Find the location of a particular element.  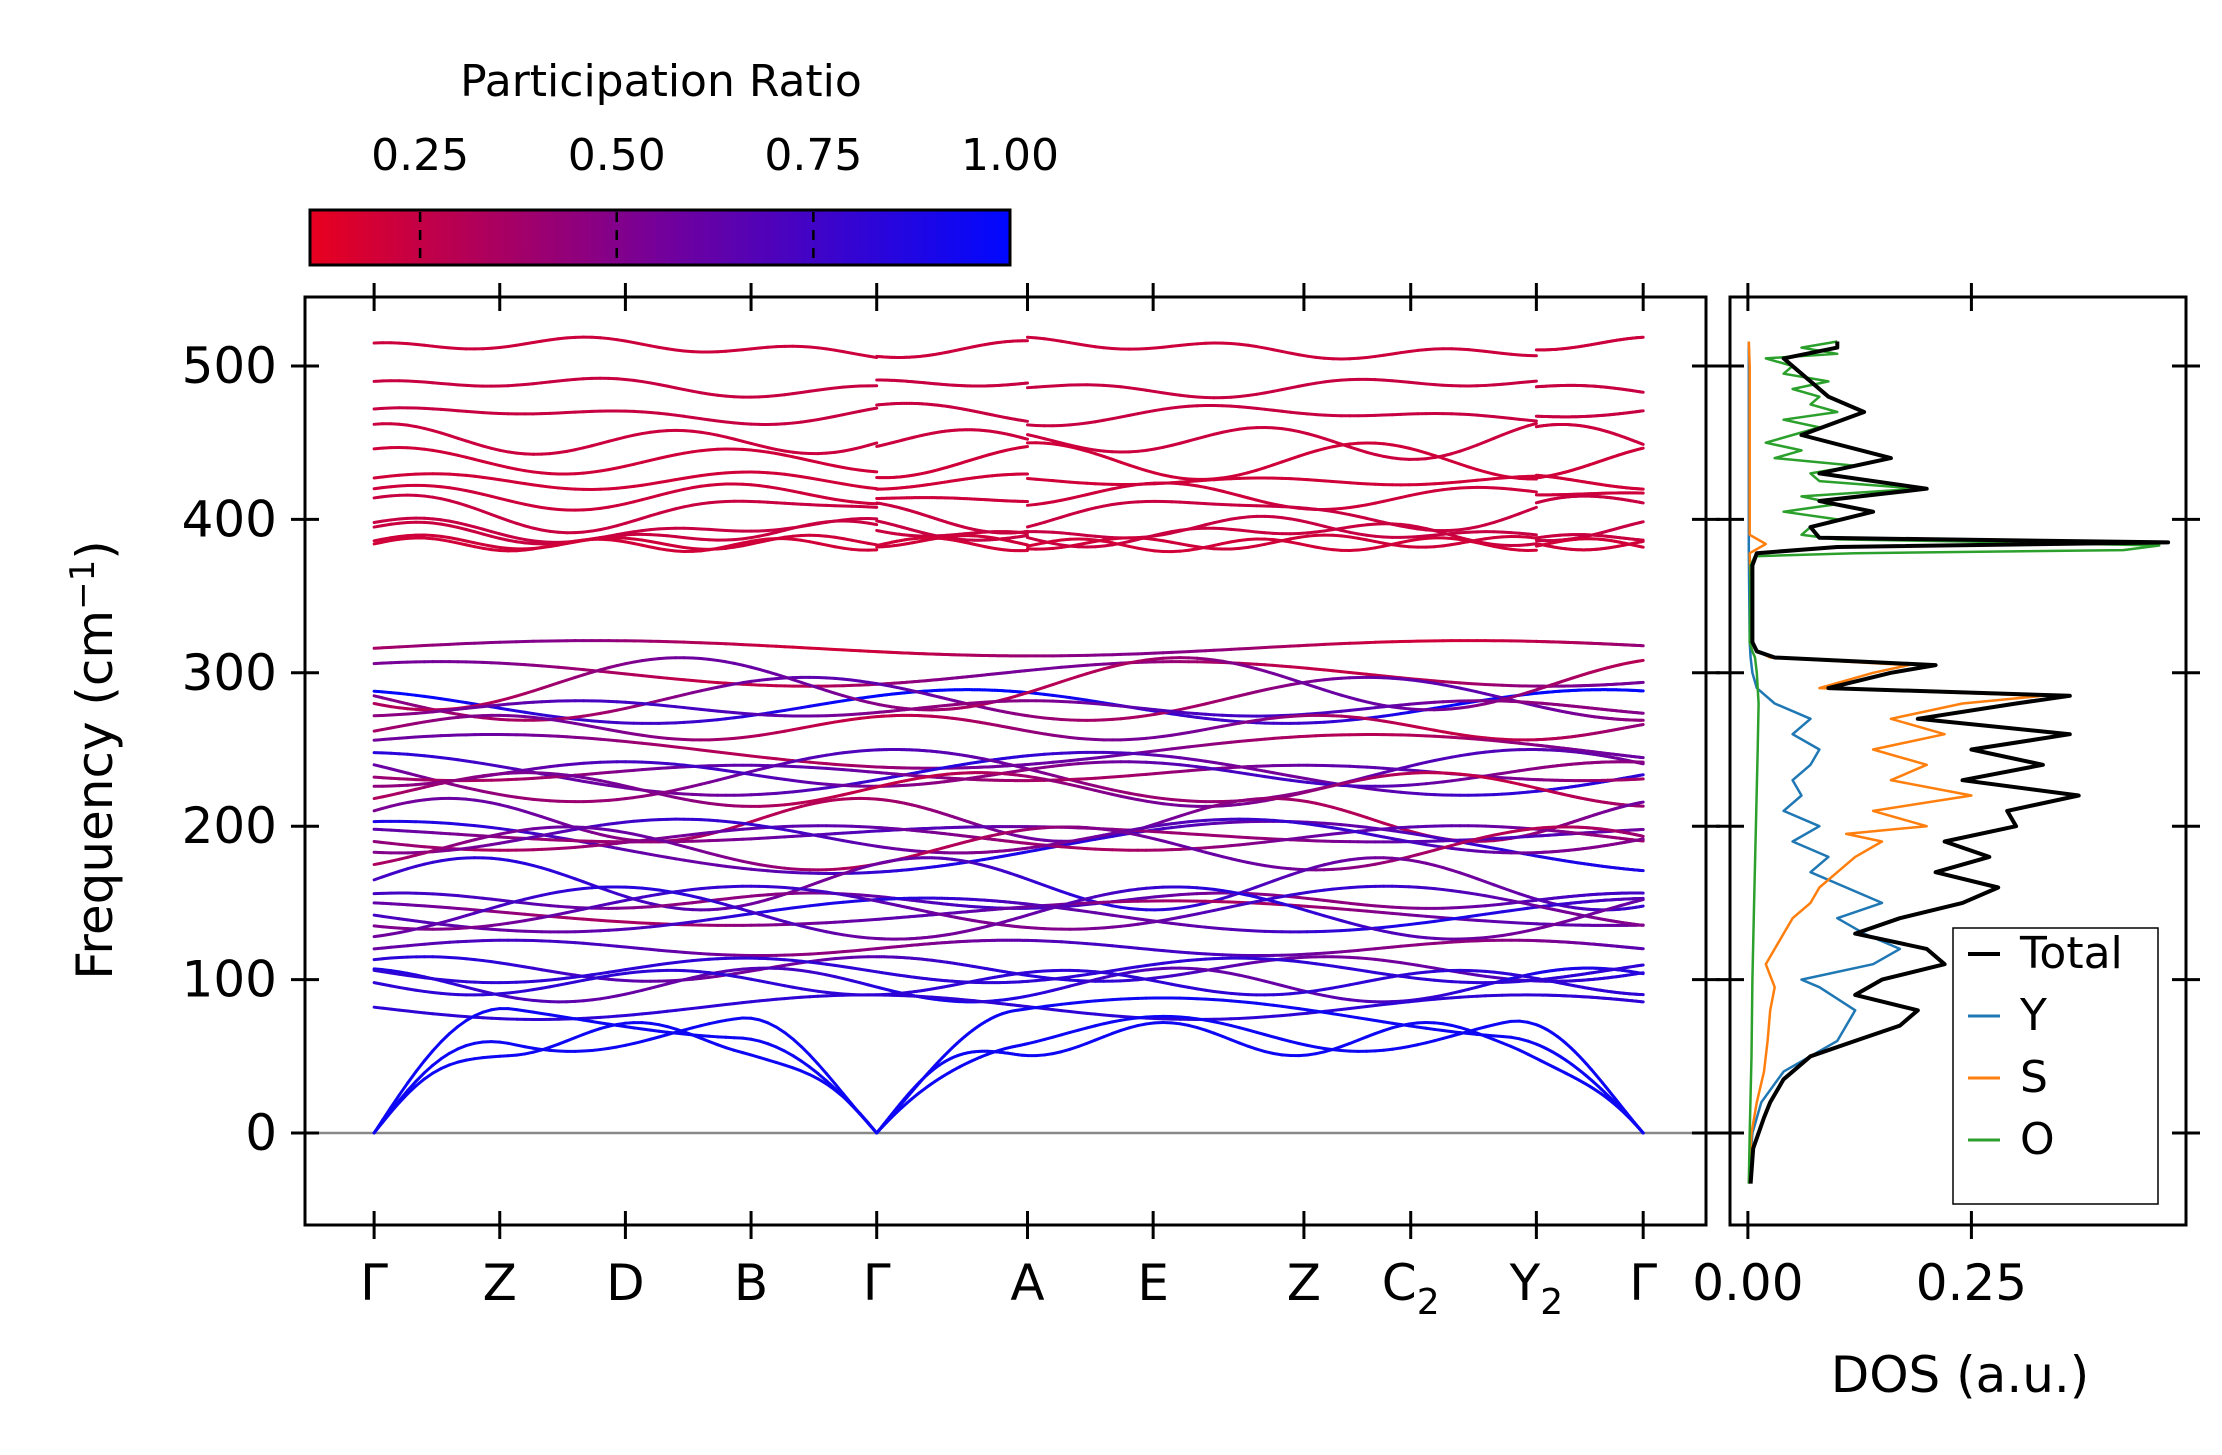

colorbar-title: Participation Ratio is located at coordinates (661, 81).